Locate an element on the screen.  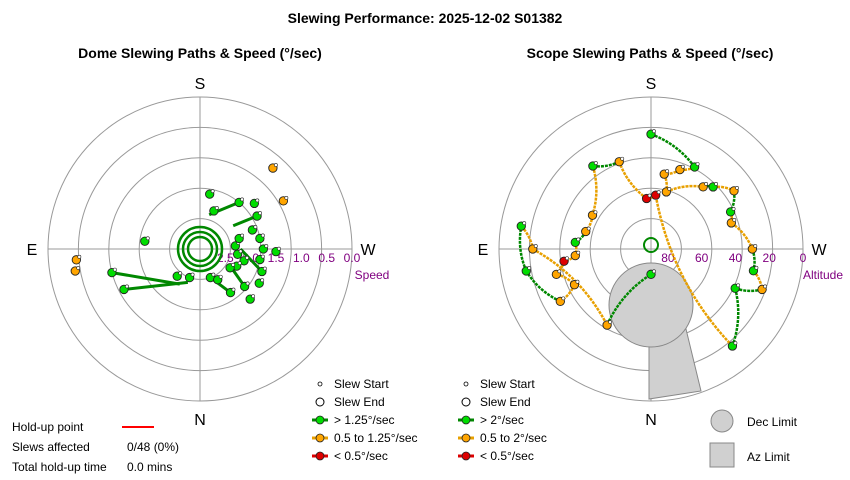
scope-legend-label-2: > 2°/sec is located at coordinates (502, 420).